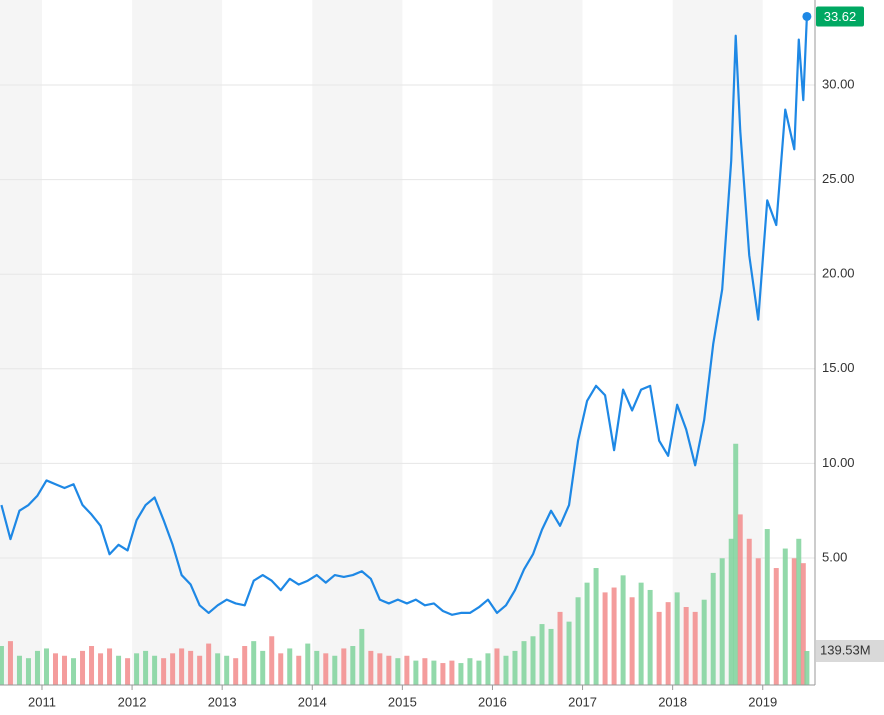 This screenshot has height=715, width=884. I want to click on x-tick-label: 2011, so click(42, 701).